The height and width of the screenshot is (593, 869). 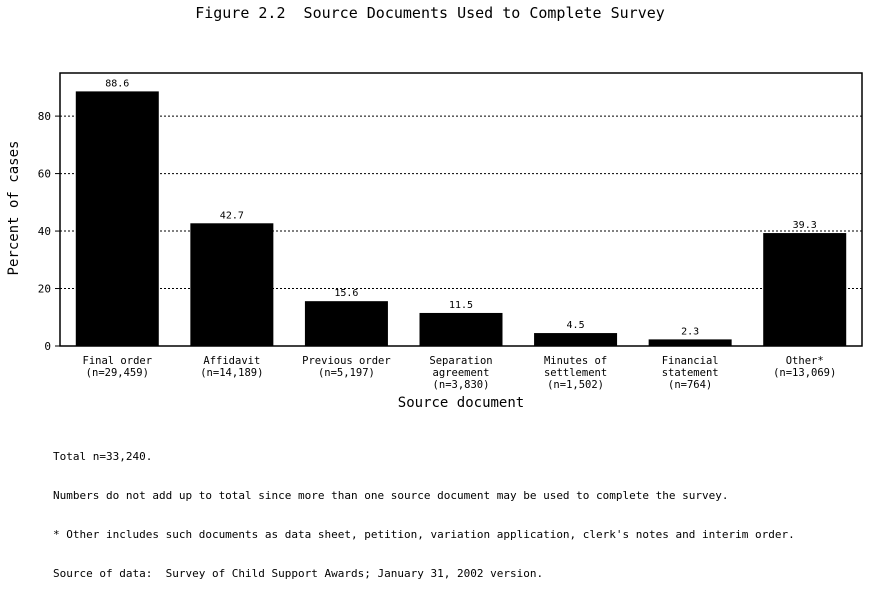 I want to click on x-tick-label: Affidavit, so click(x=231, y=361).